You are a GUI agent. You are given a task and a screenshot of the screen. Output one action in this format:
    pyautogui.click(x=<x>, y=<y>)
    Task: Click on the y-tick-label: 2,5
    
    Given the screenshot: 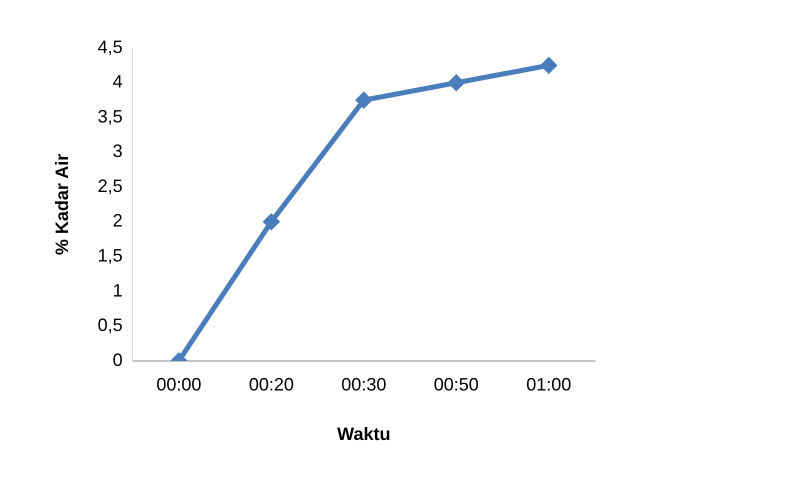 What is the action you would take?
    pyautogui.click(x=110, y=186)
    